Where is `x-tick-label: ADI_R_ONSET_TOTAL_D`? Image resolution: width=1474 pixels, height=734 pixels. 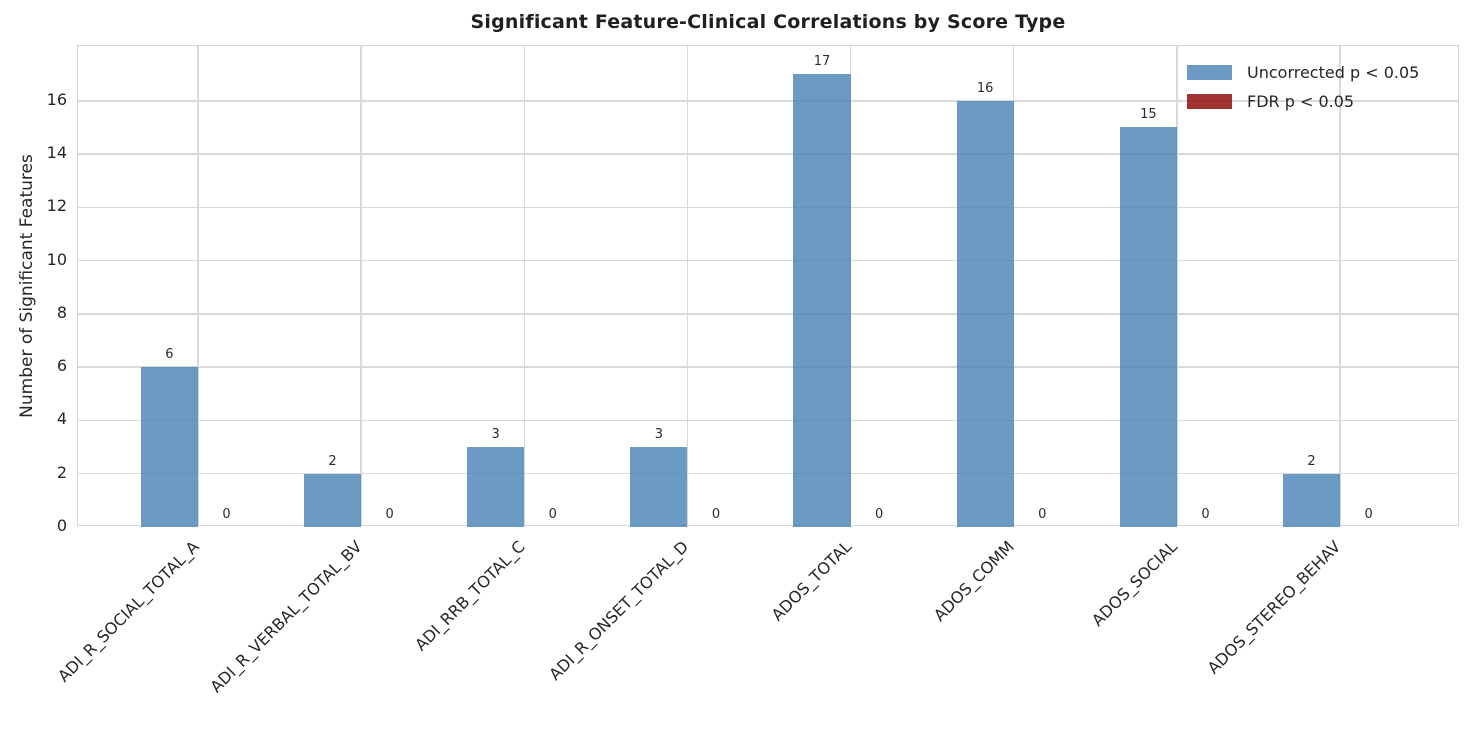 x-tick-label: ADI_R_ONSET_TOTAL_D is located at coordinates (618, 610).